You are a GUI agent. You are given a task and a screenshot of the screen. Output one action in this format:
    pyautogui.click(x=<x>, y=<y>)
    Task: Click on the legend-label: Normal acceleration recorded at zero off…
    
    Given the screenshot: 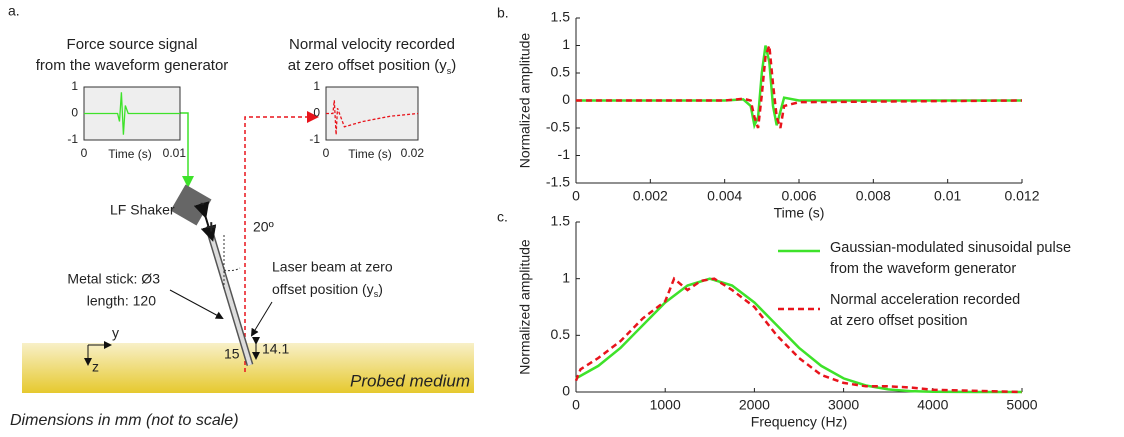 What is the action you would take?
    pyautogui.click(x=925, y=310)
    